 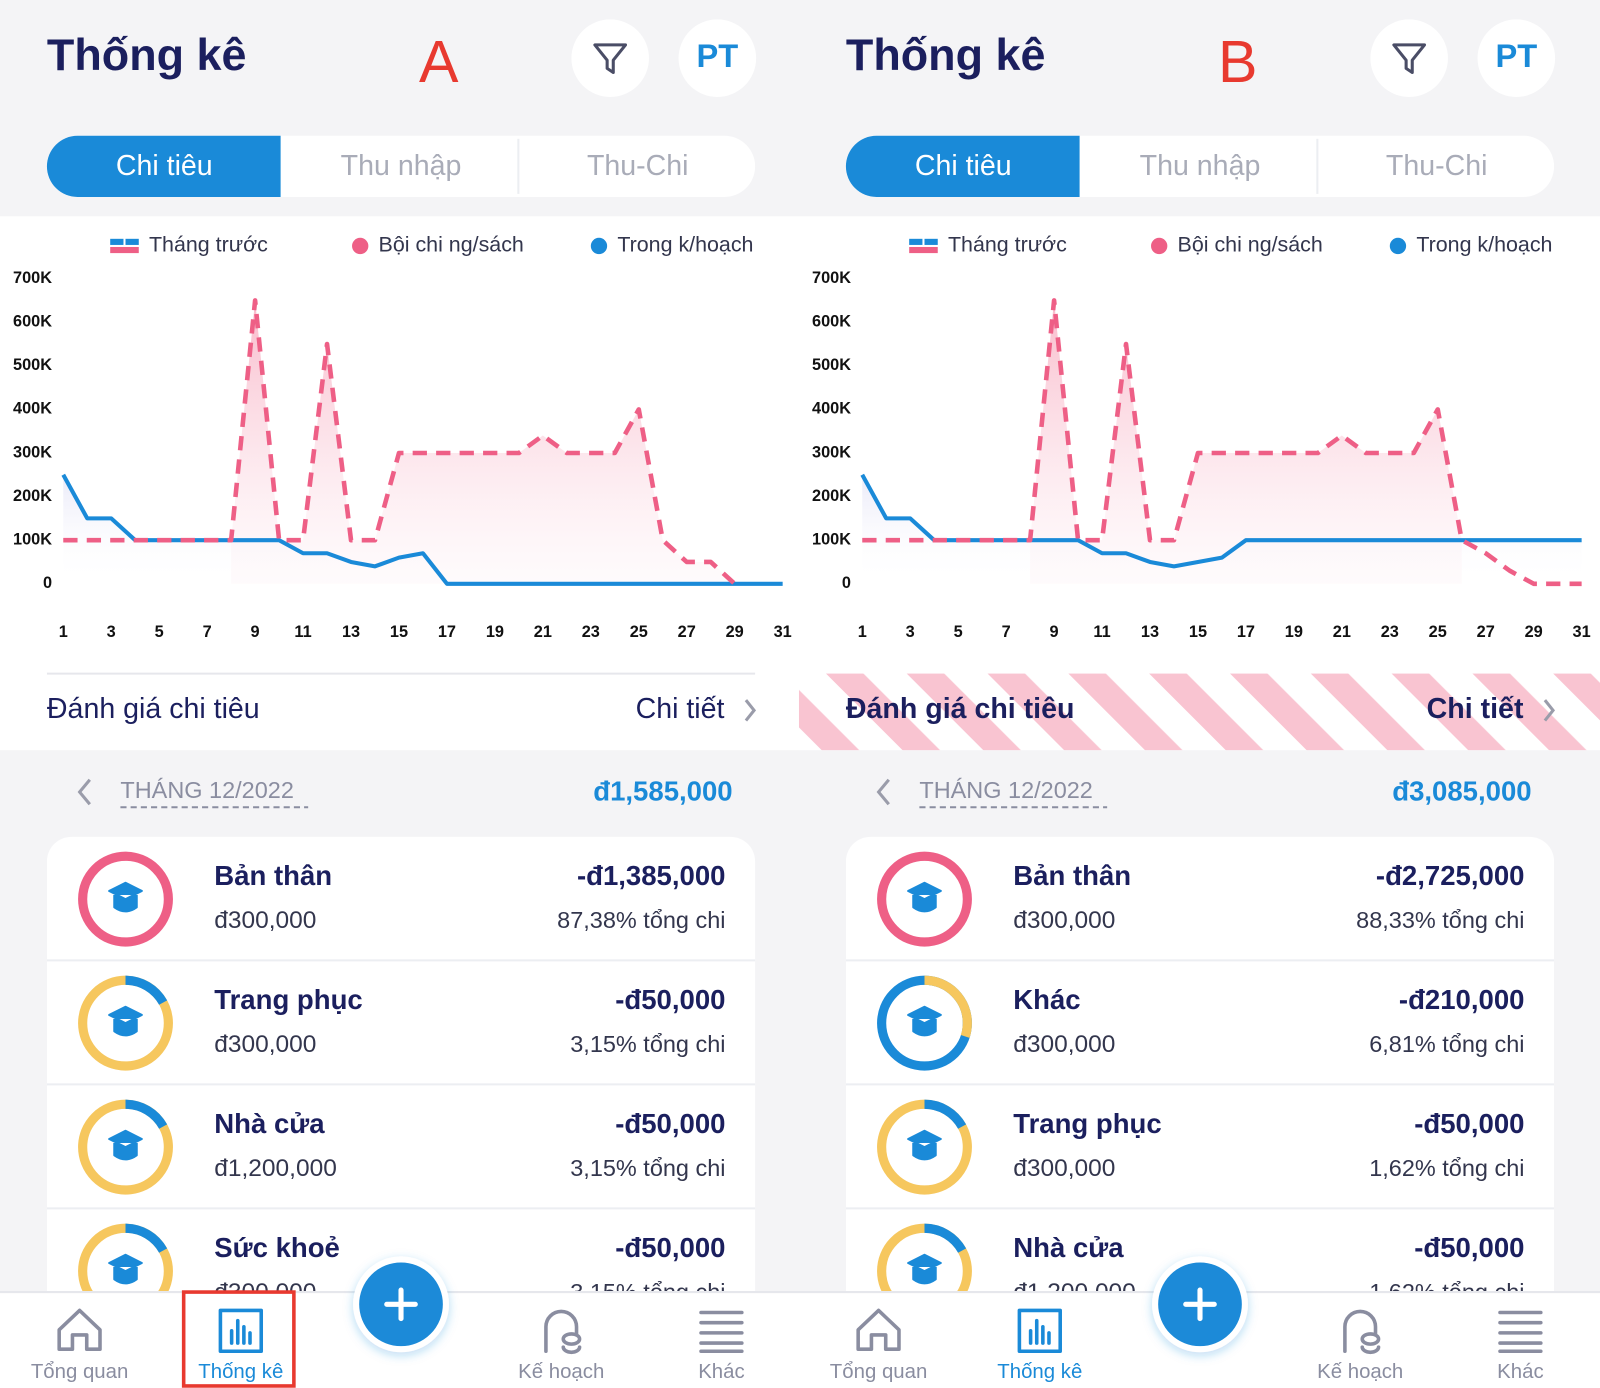 What do you see at coordinates (1201, 1147) in the screenshot?
I see `category-row: Trang phục đ300,000 -đ50,000 1,62% tổng chi` at bounding box center [1201, 1147].